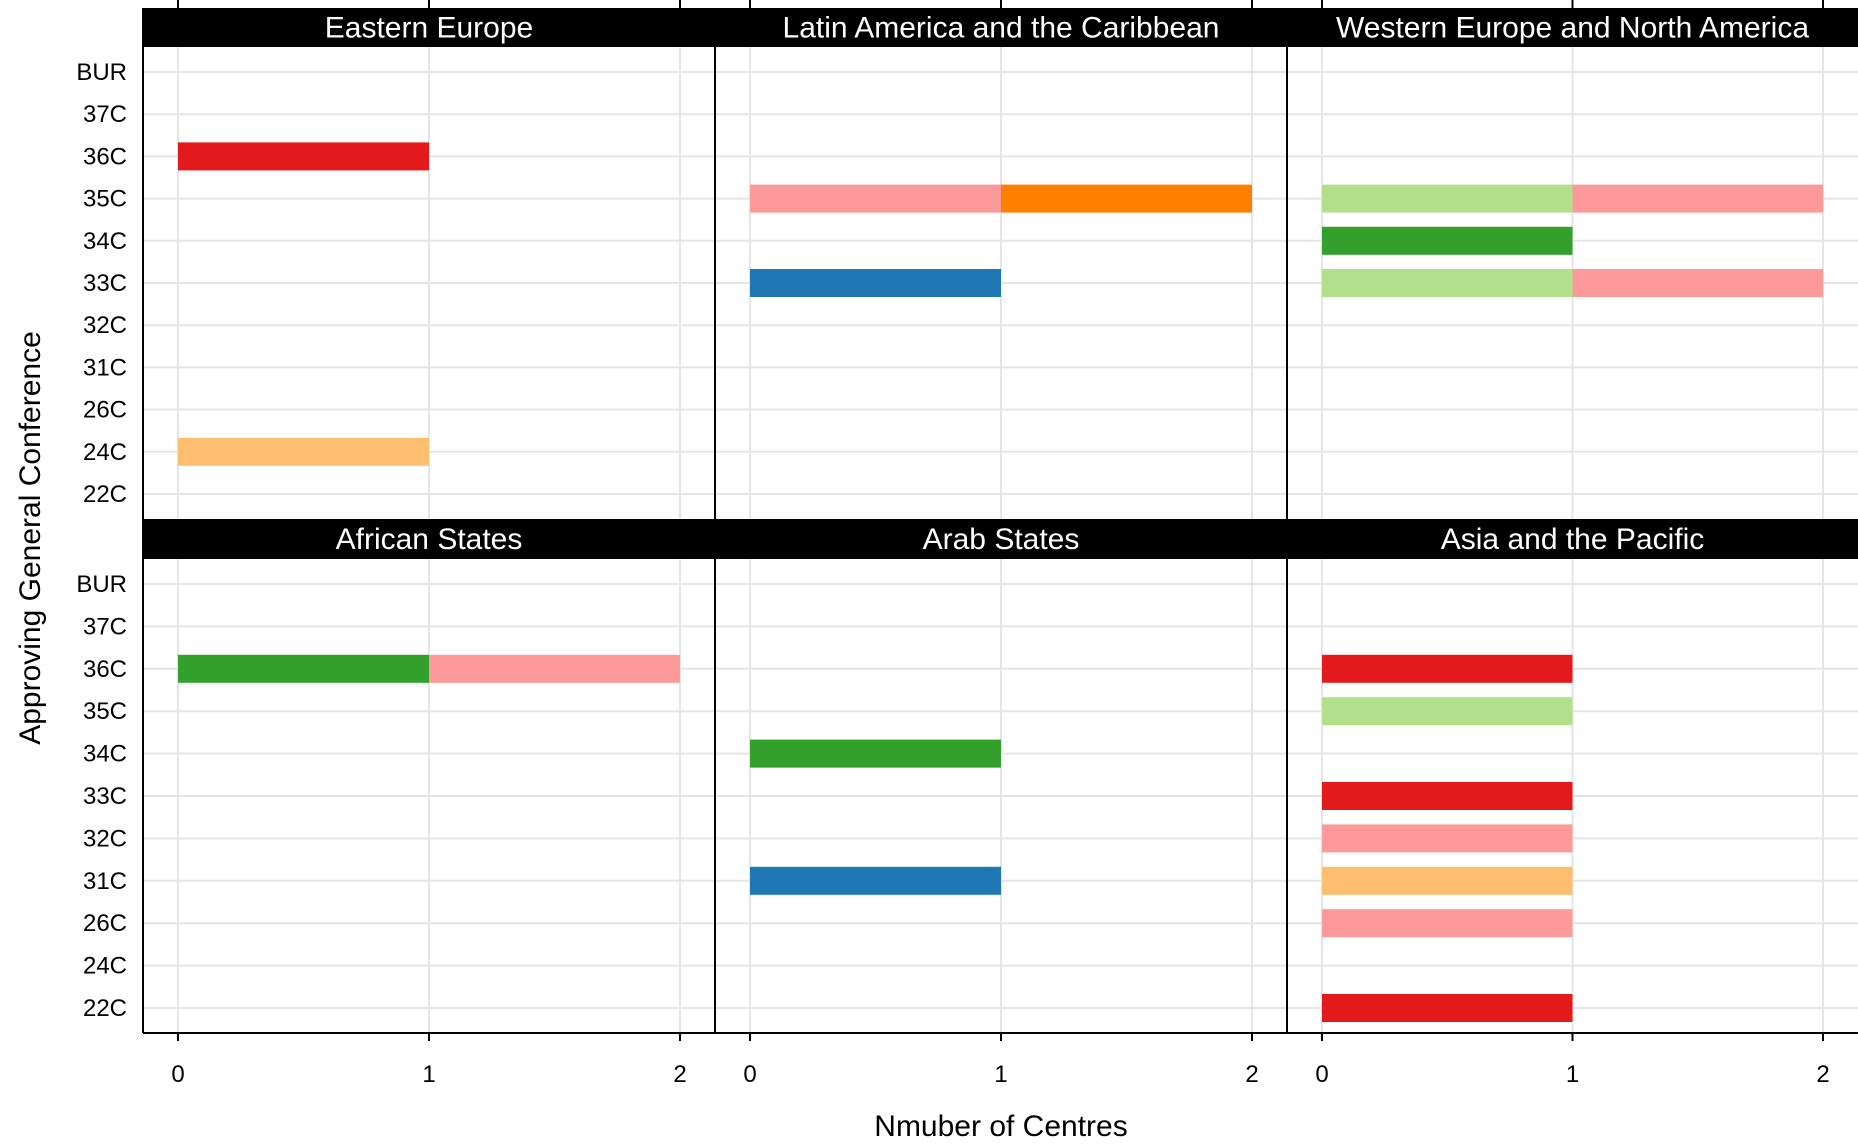 This screenshot has width=1858, height=1147. What do you see at coordinates (30, 538) in the screenshot?
I see `y-axis-title: Approving General Conference` at bounding box center [30, 538].